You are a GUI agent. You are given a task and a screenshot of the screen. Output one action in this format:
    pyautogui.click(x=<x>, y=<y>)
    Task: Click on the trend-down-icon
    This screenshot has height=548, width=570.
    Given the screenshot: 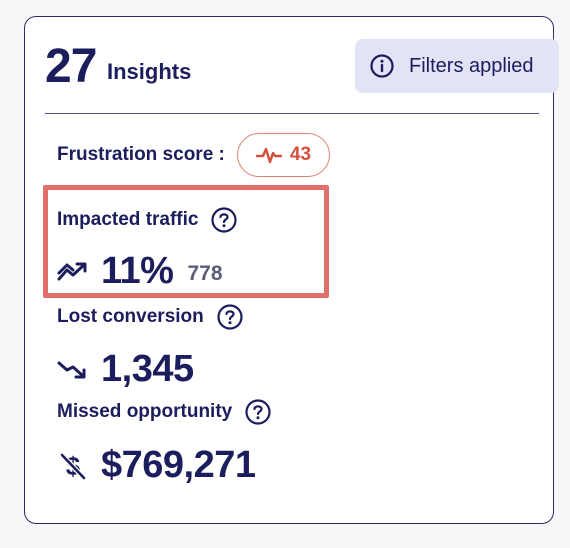 What is the action you would take?
    pyautogui.click(x=73, y=369)
    